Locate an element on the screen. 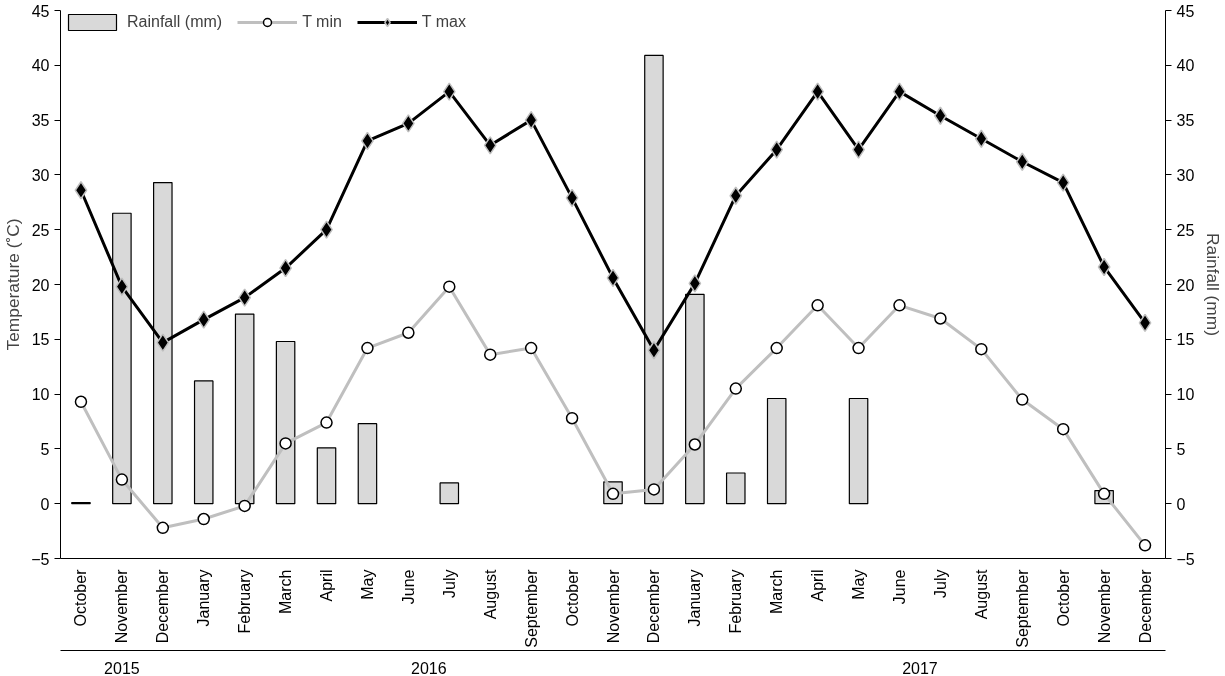 The width and height of the screenshot is (1225, 676). text: 2016 is located at coordinates (429, 667).